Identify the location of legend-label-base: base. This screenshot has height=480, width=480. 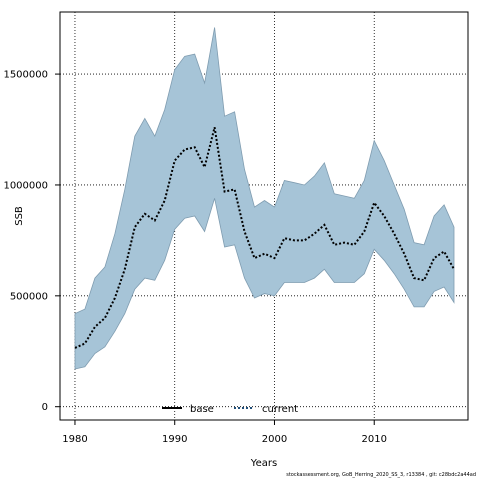
(202, 409).